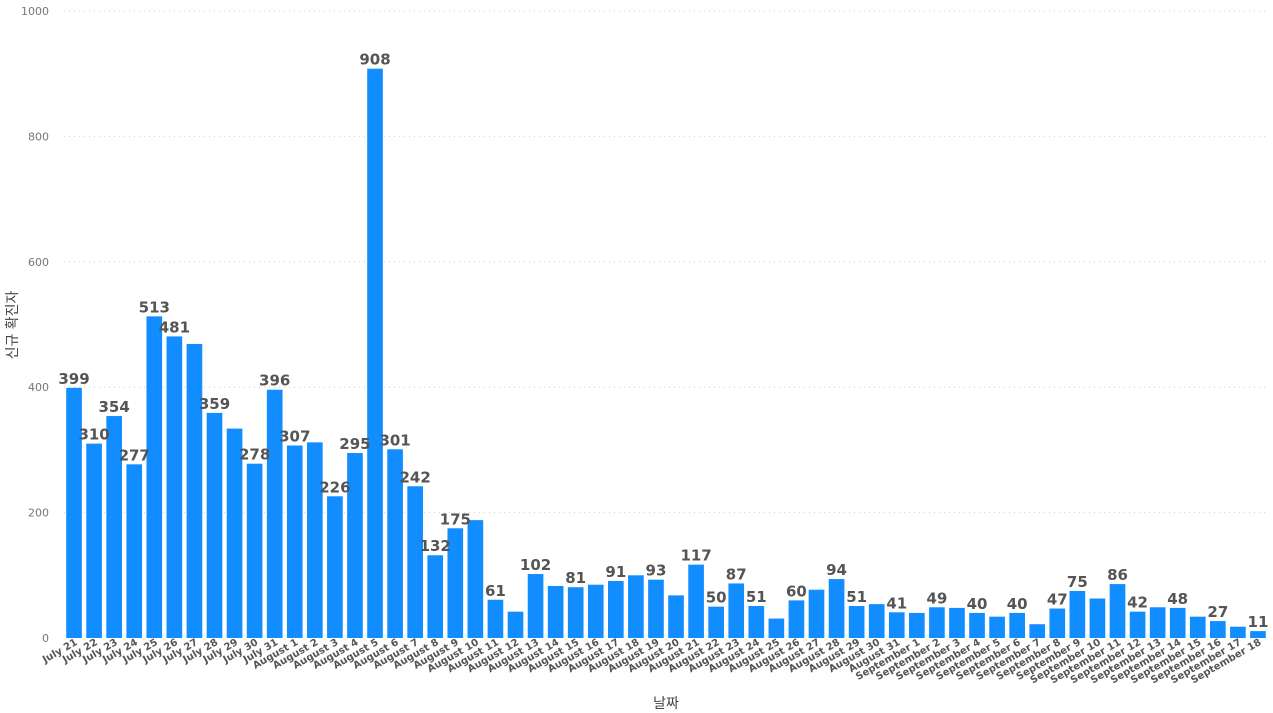 Image resolution: width=1273 pixels, height=713 pixels. Describe the element at coordinates (93, 435) in the screenshot. I see `data-label: 310` at that location.